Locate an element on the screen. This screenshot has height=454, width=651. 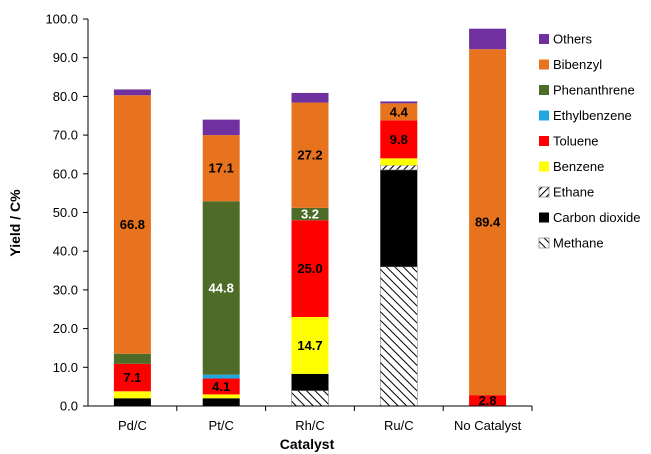
bar-ru-c-carbon-dioxide is located at coordinates (399, 218).